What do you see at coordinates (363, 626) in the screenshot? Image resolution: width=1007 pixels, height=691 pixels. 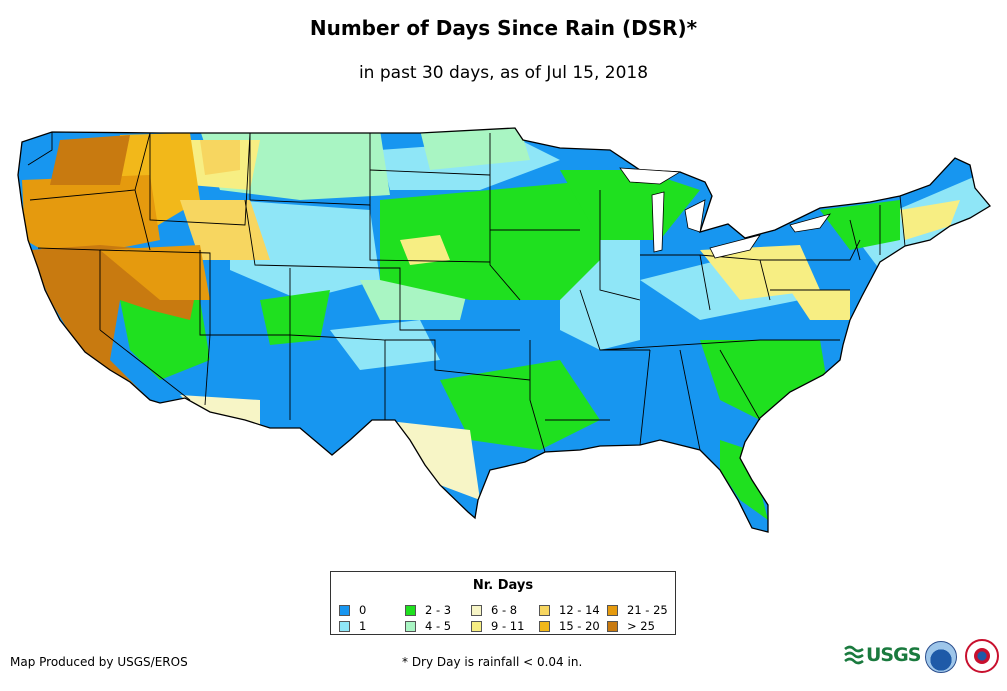 I see `legend-label: 1` at bounding box center [363, 626].